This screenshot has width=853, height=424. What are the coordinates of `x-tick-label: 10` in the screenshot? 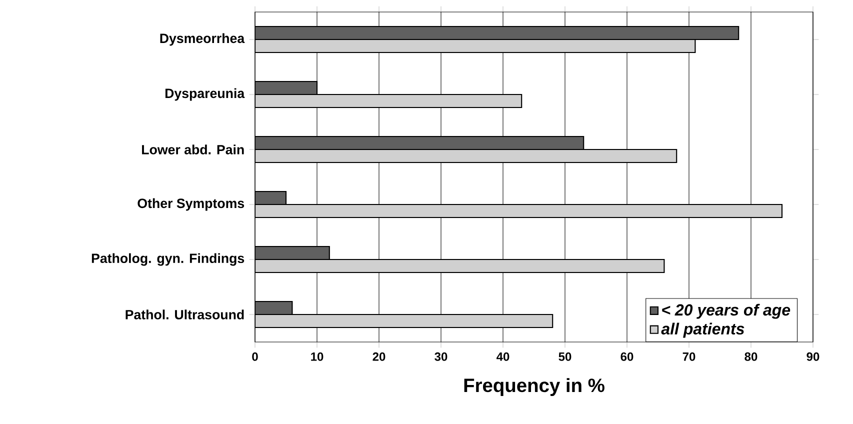 It's located at (317, 356).